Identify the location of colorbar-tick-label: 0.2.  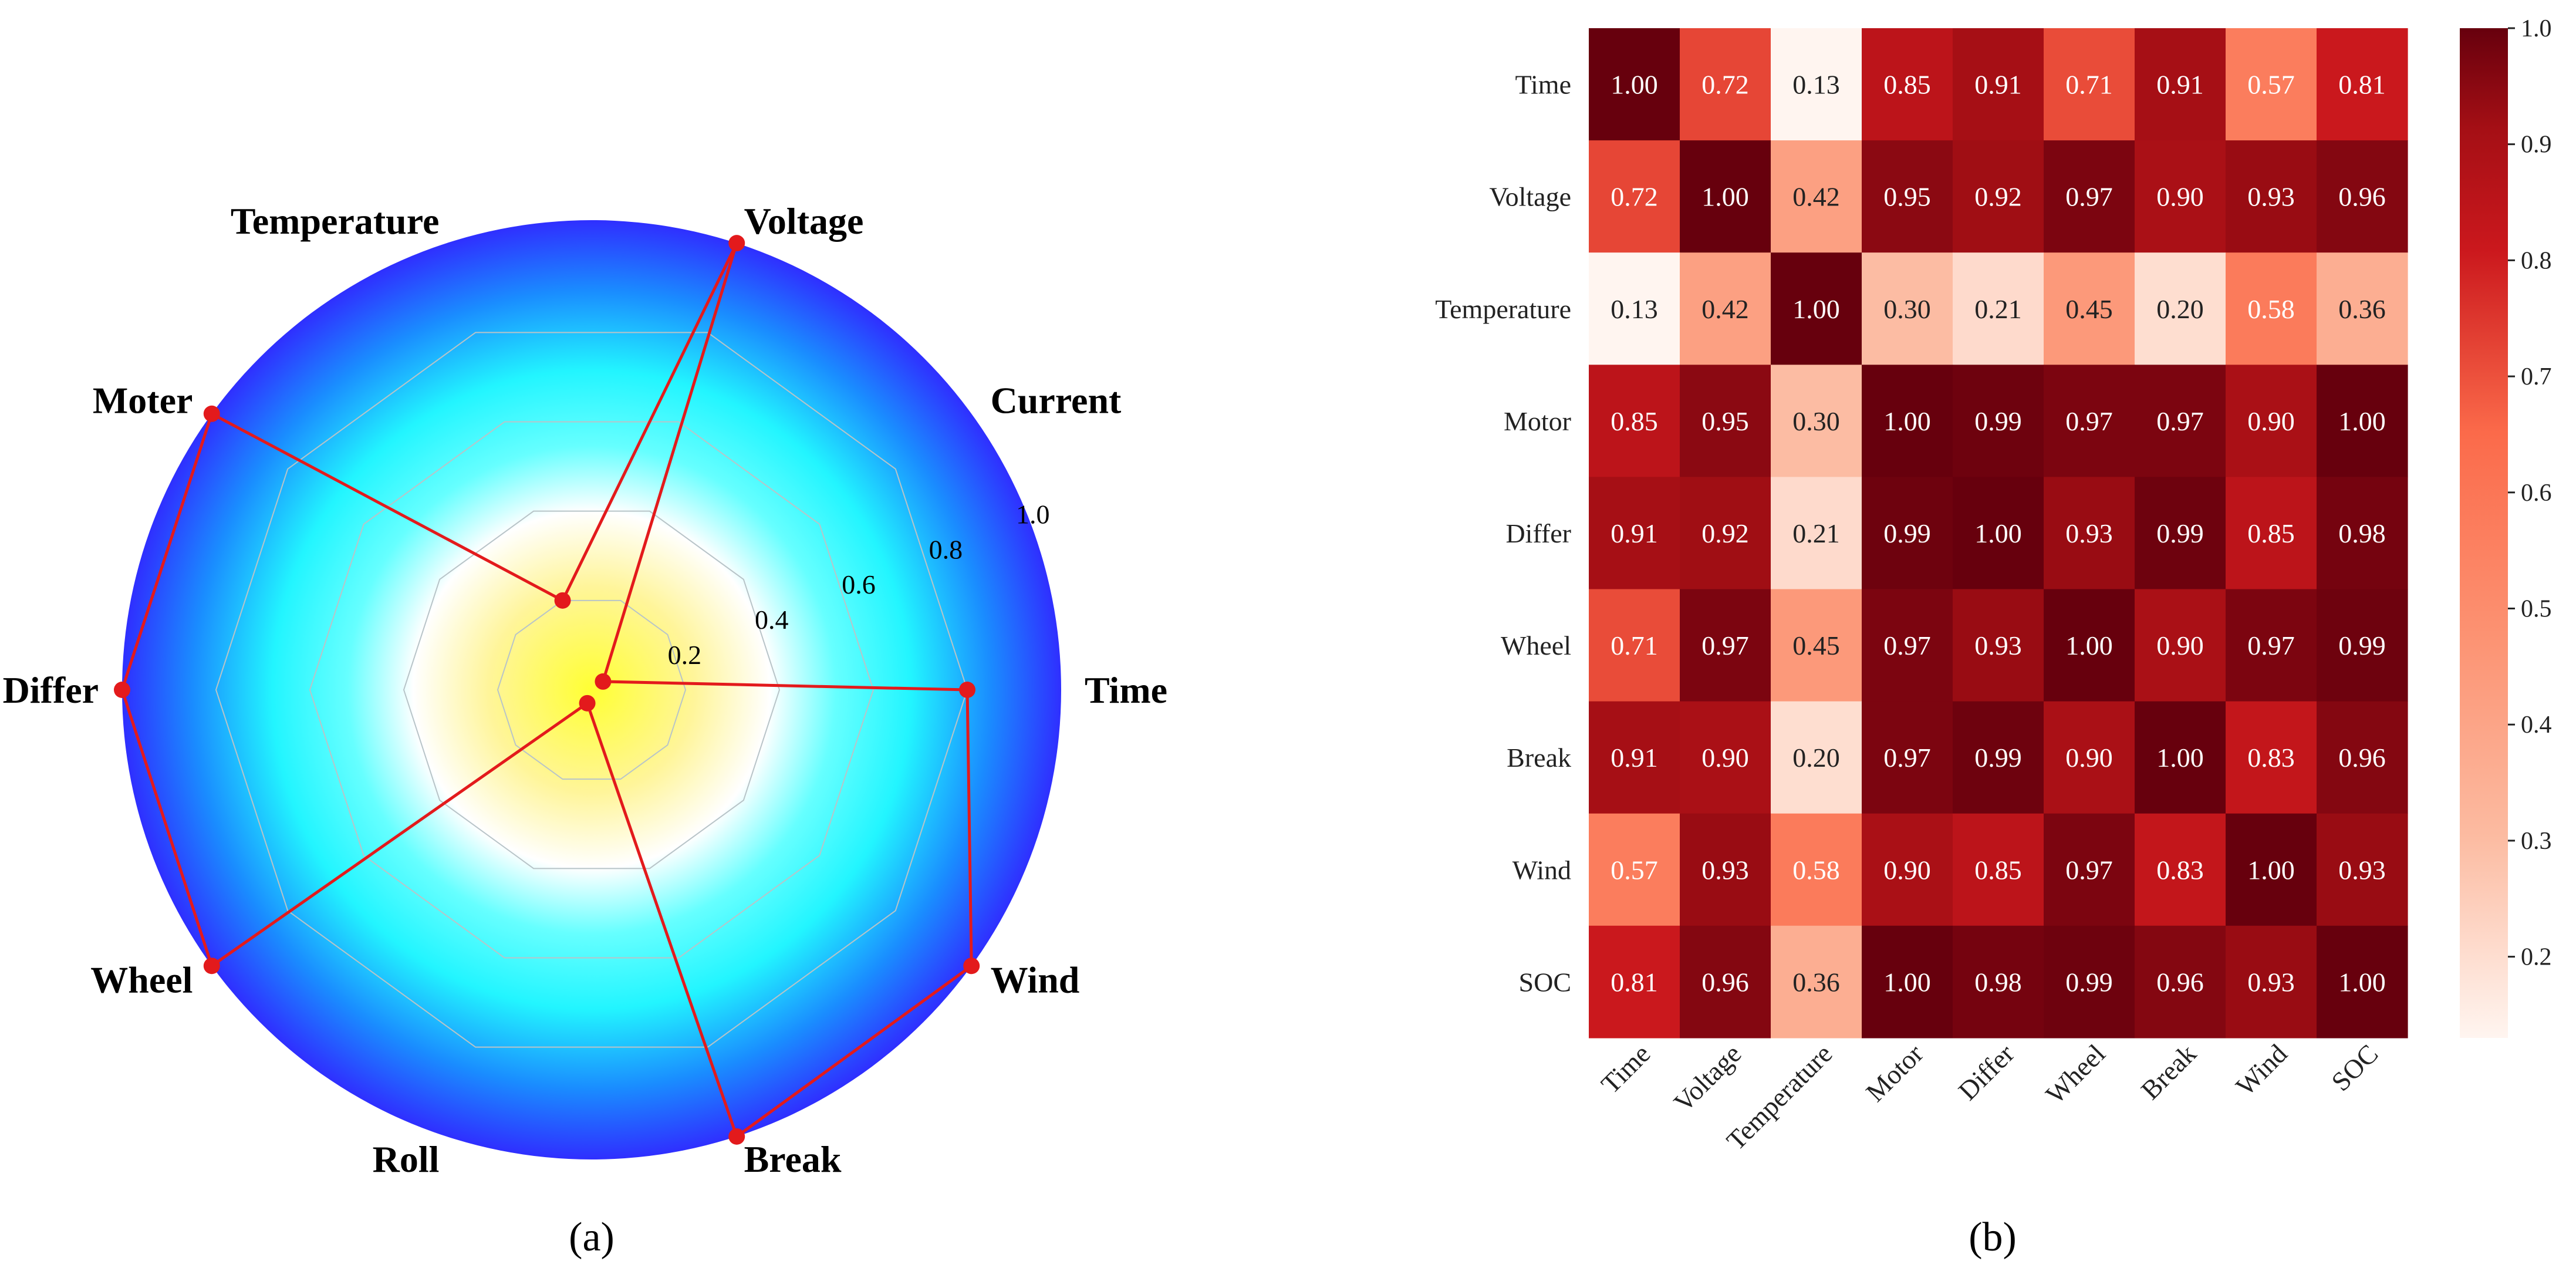
(2536, 957).